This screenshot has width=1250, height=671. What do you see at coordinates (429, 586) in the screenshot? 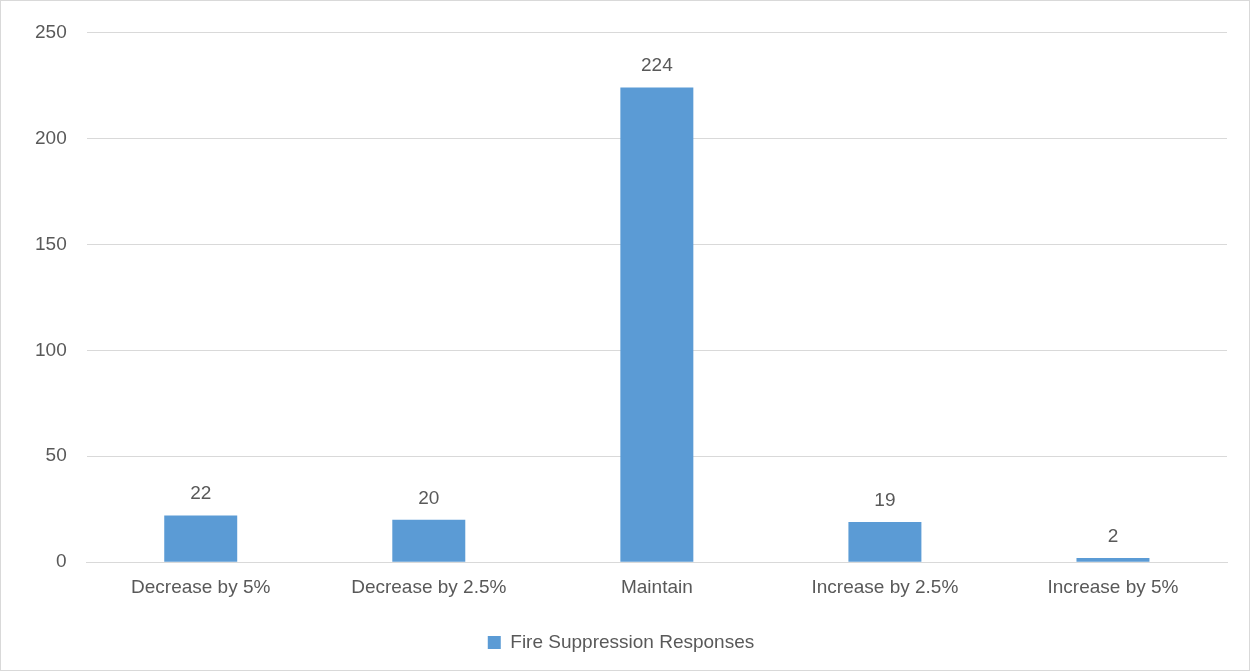
I see `x-tick-label: Decrease by 2.5%` at bounding box center [429, 586].